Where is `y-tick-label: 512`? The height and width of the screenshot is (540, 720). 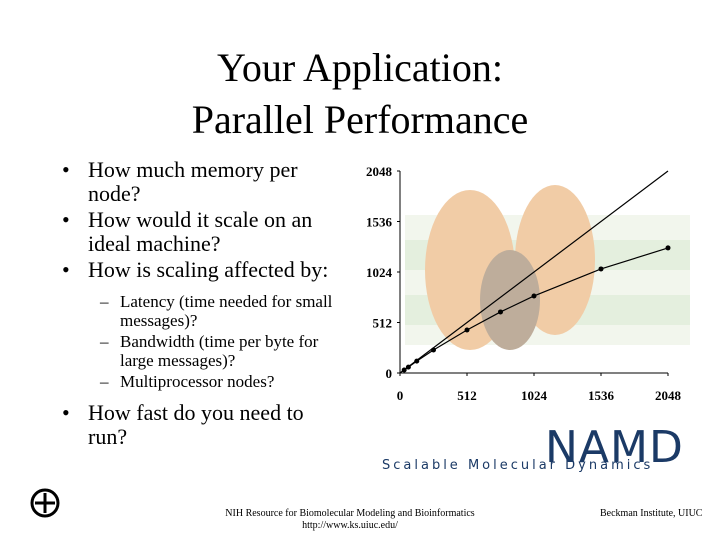
y-tick-label: 512 is located at coordinates (383, 323).